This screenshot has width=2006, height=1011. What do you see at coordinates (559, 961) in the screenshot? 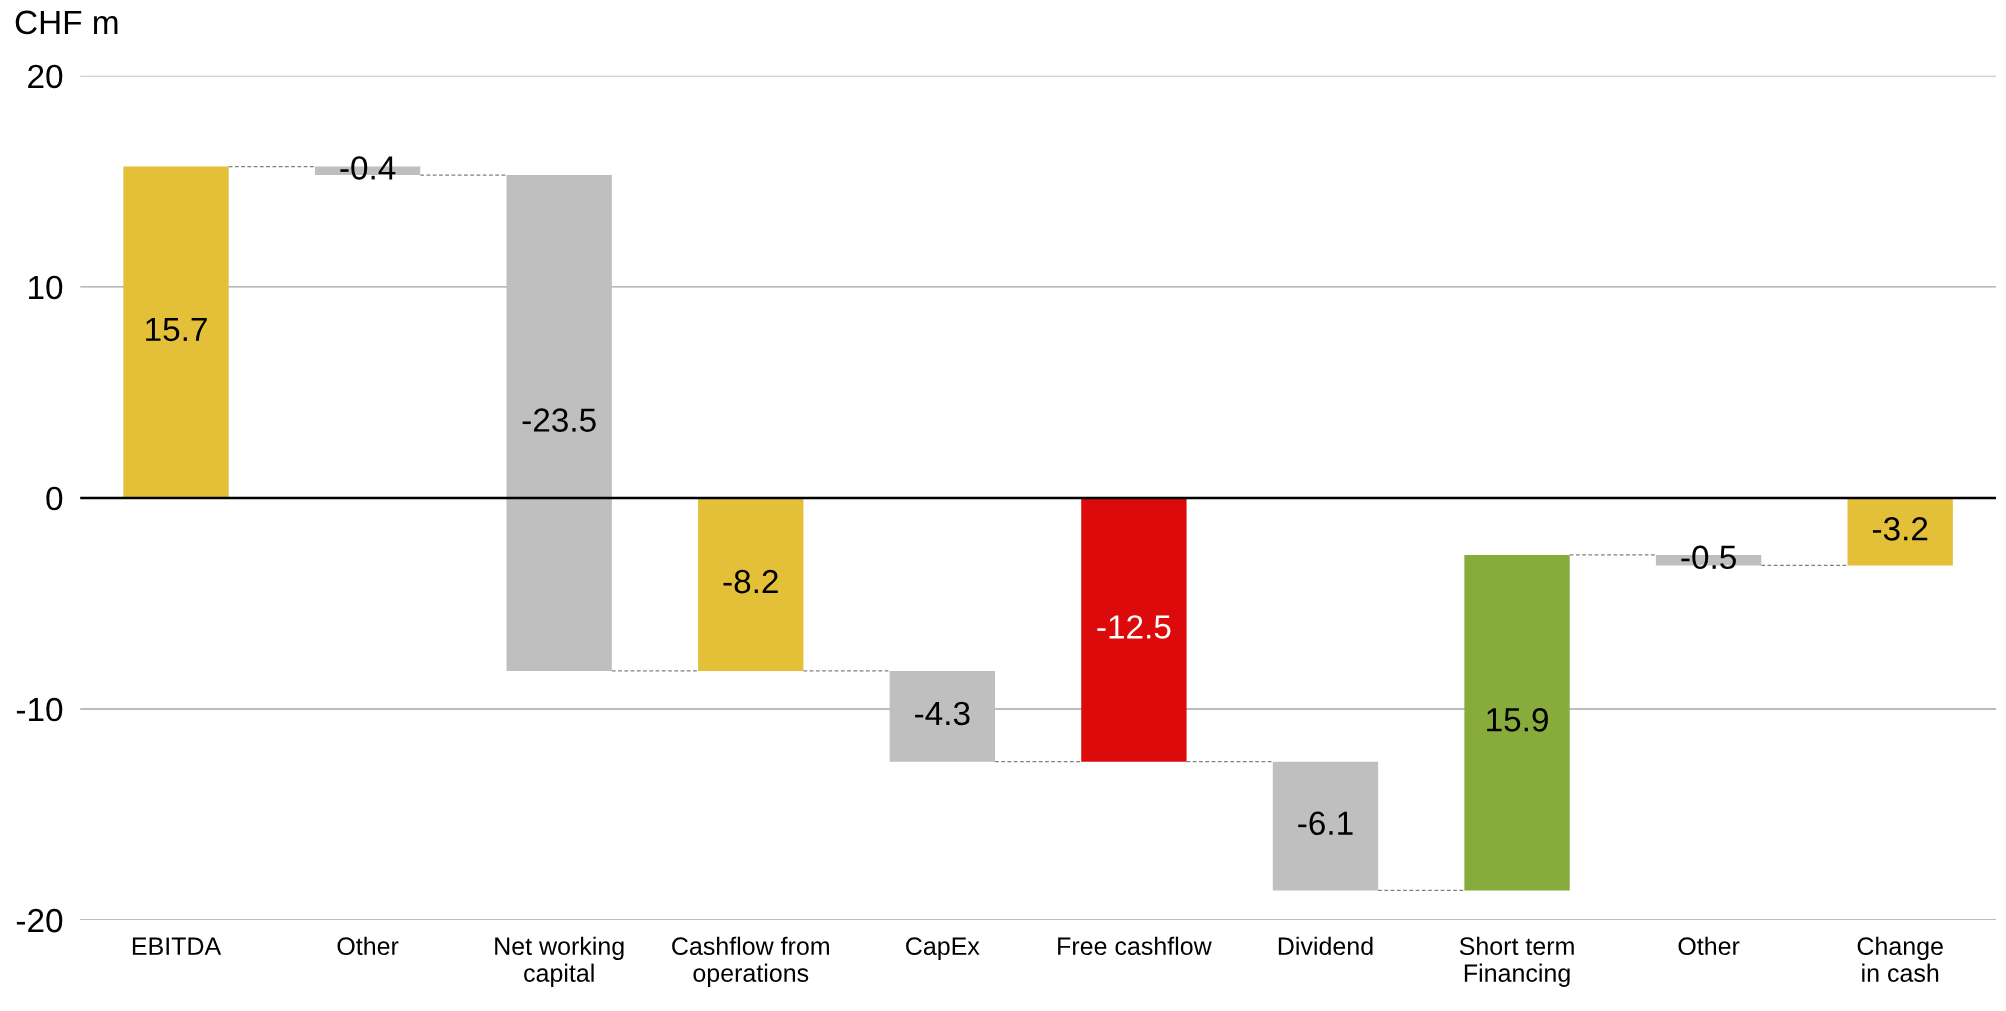
I see `x-tick-label: Net working capital` at bounding box center [559, 961].